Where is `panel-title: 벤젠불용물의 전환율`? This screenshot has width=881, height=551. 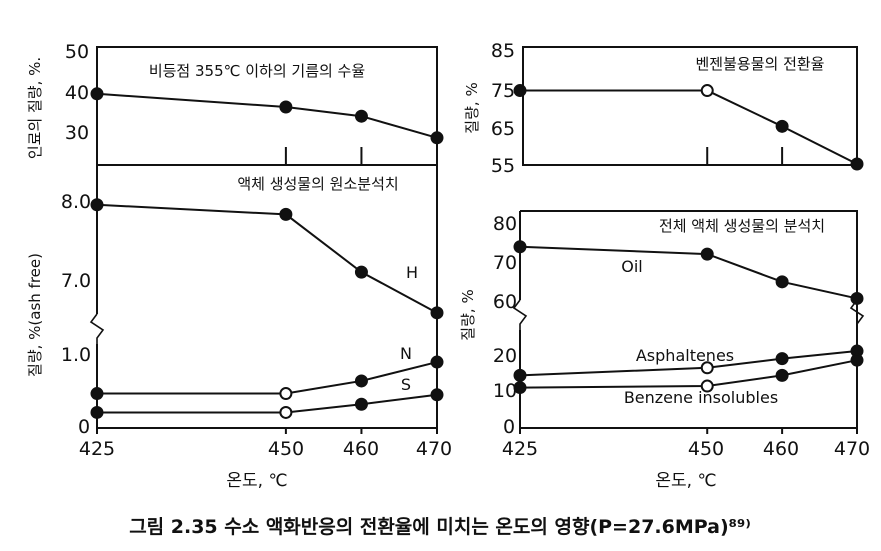 panel-title: 벤젠불용물의 전환율 is located at coordinates (760, 64).